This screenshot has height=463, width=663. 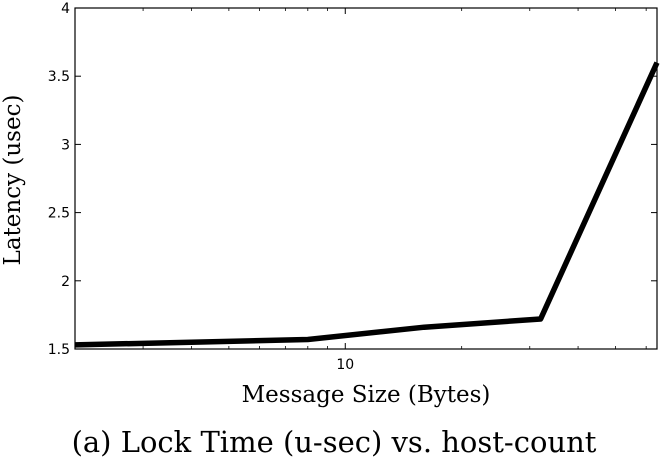 What do you see at coordinates (65, 282) in the screenshot?
I see `y-tick-label: 2` at bounding box center [65, 282].